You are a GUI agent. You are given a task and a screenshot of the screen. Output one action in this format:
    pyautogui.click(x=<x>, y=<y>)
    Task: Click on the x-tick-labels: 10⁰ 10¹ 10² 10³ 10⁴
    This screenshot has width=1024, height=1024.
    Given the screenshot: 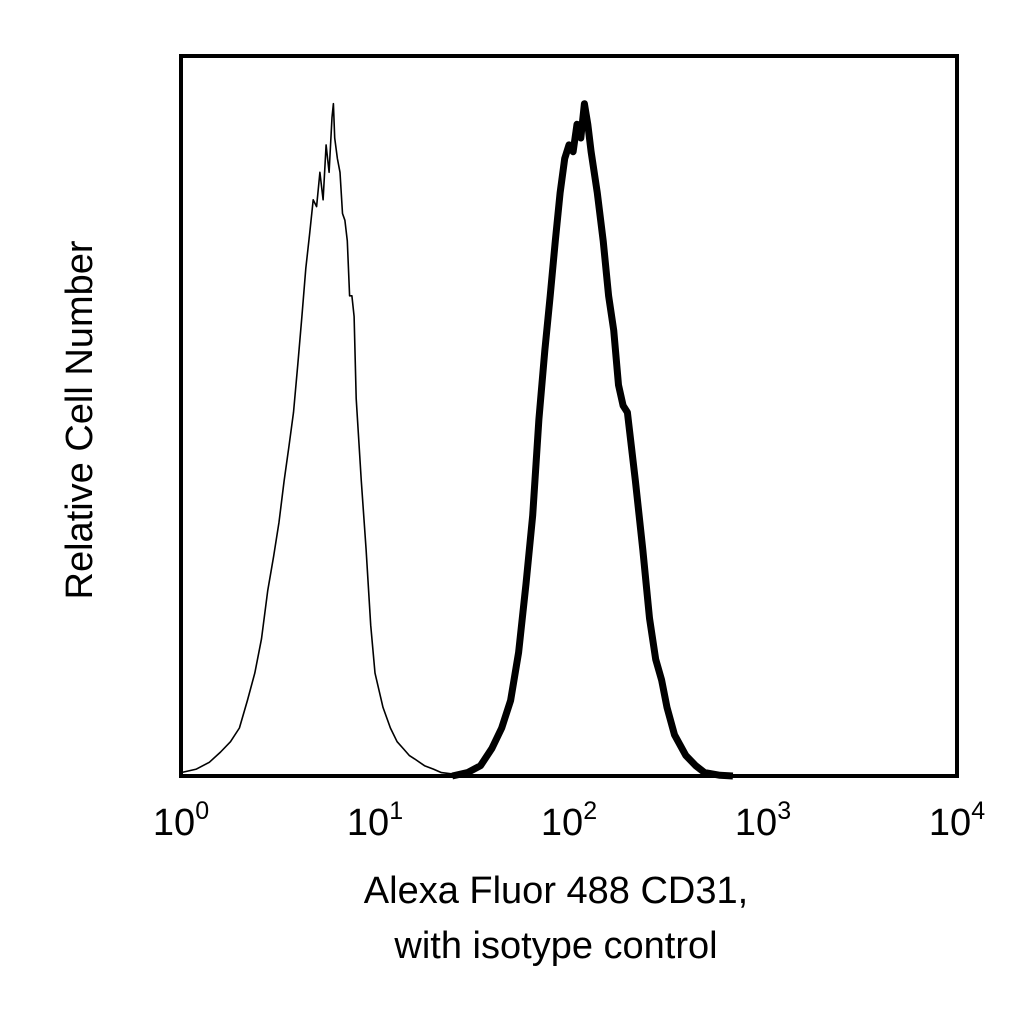 What is the action you would take?
    pyautogui.click(x=569, y=820)
    